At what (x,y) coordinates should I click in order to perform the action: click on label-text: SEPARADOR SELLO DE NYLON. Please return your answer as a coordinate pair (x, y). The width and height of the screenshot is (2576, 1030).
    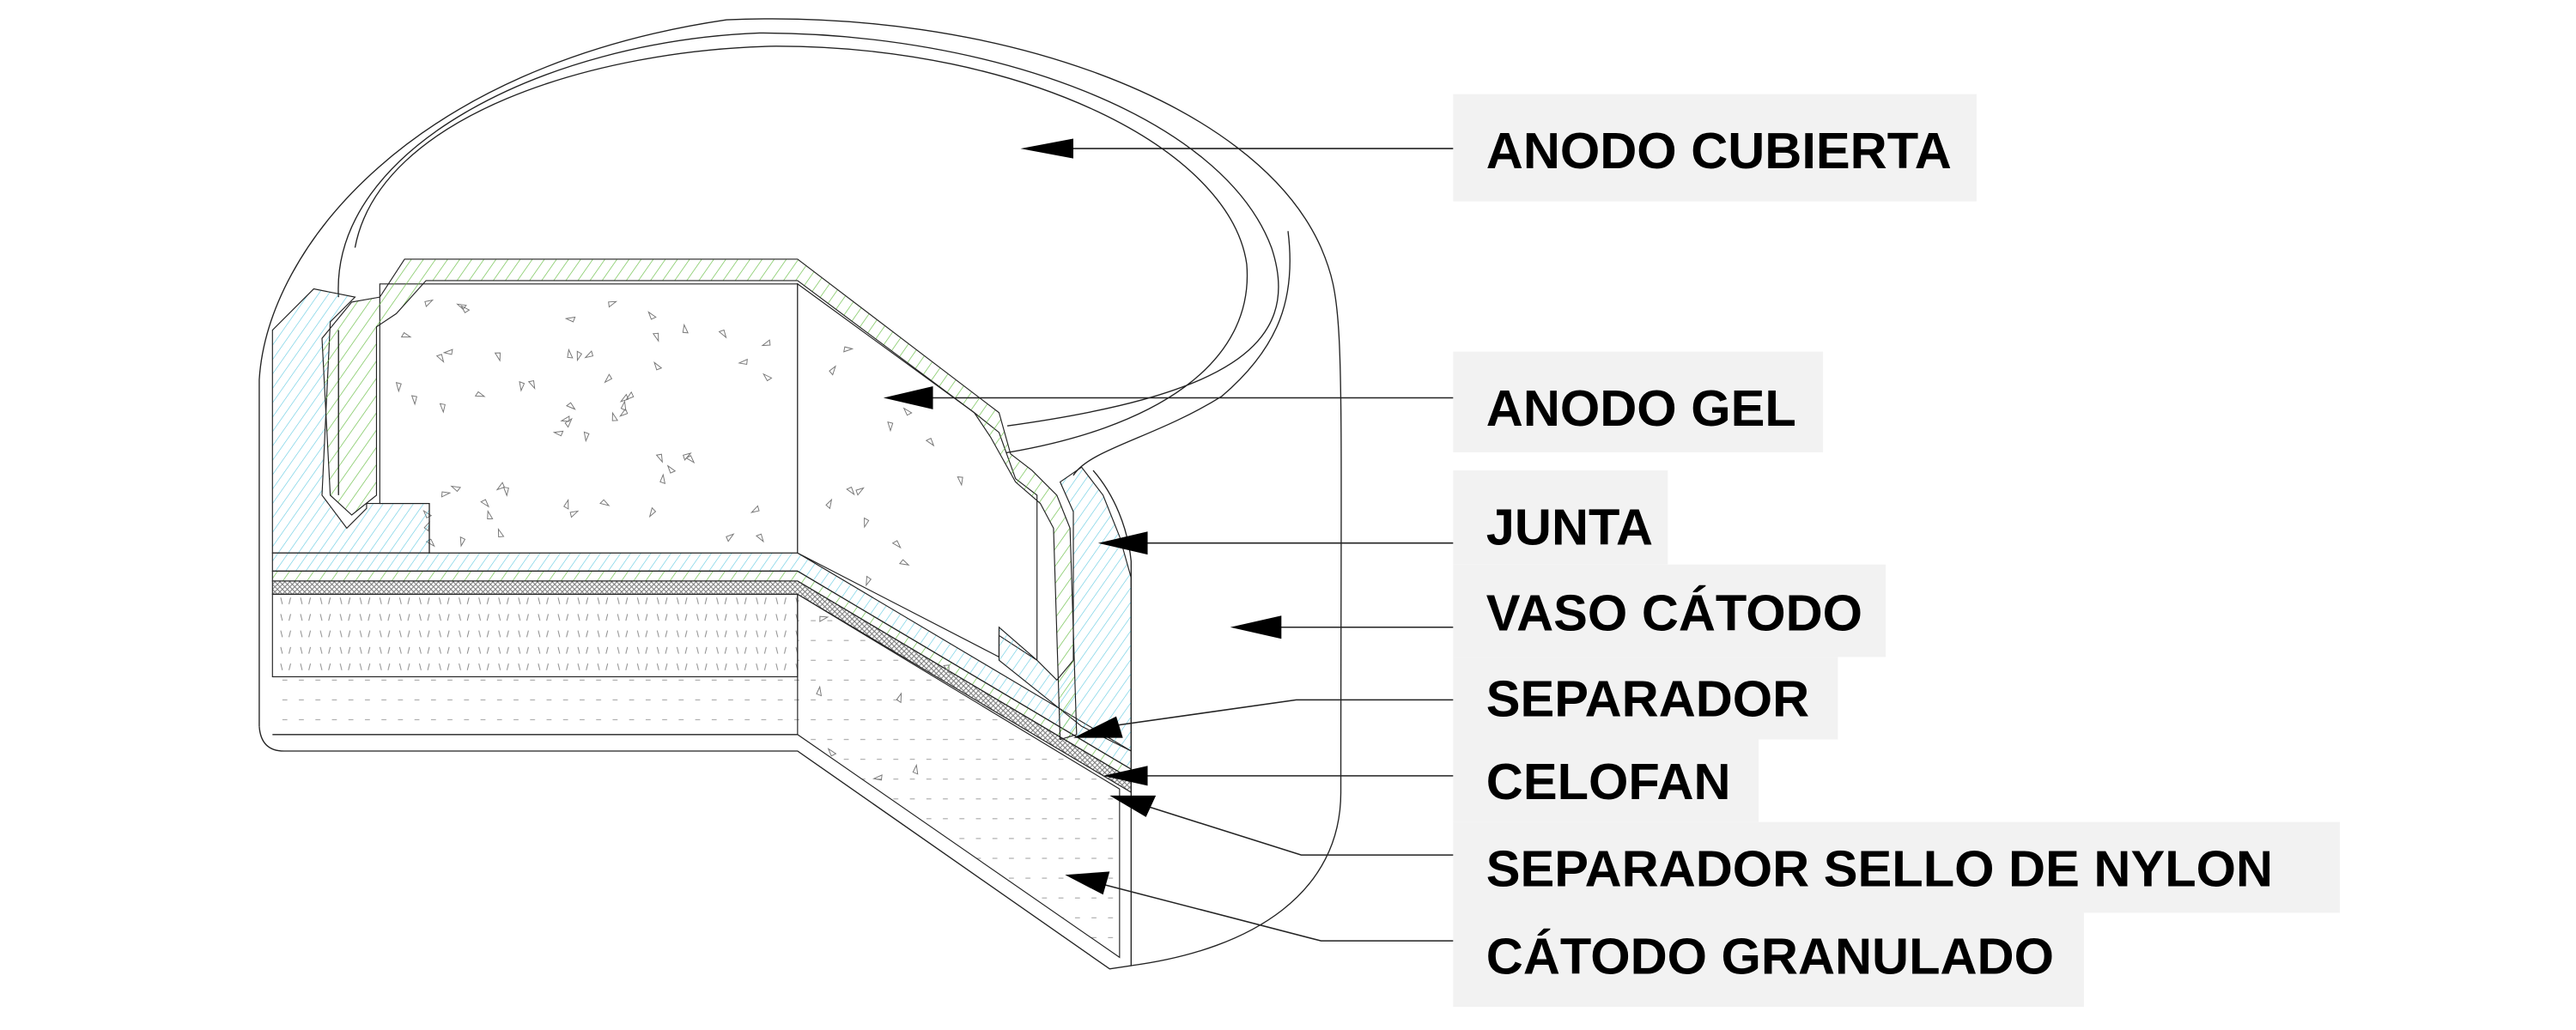
    Looking at the image, I should click on (1880, 869).